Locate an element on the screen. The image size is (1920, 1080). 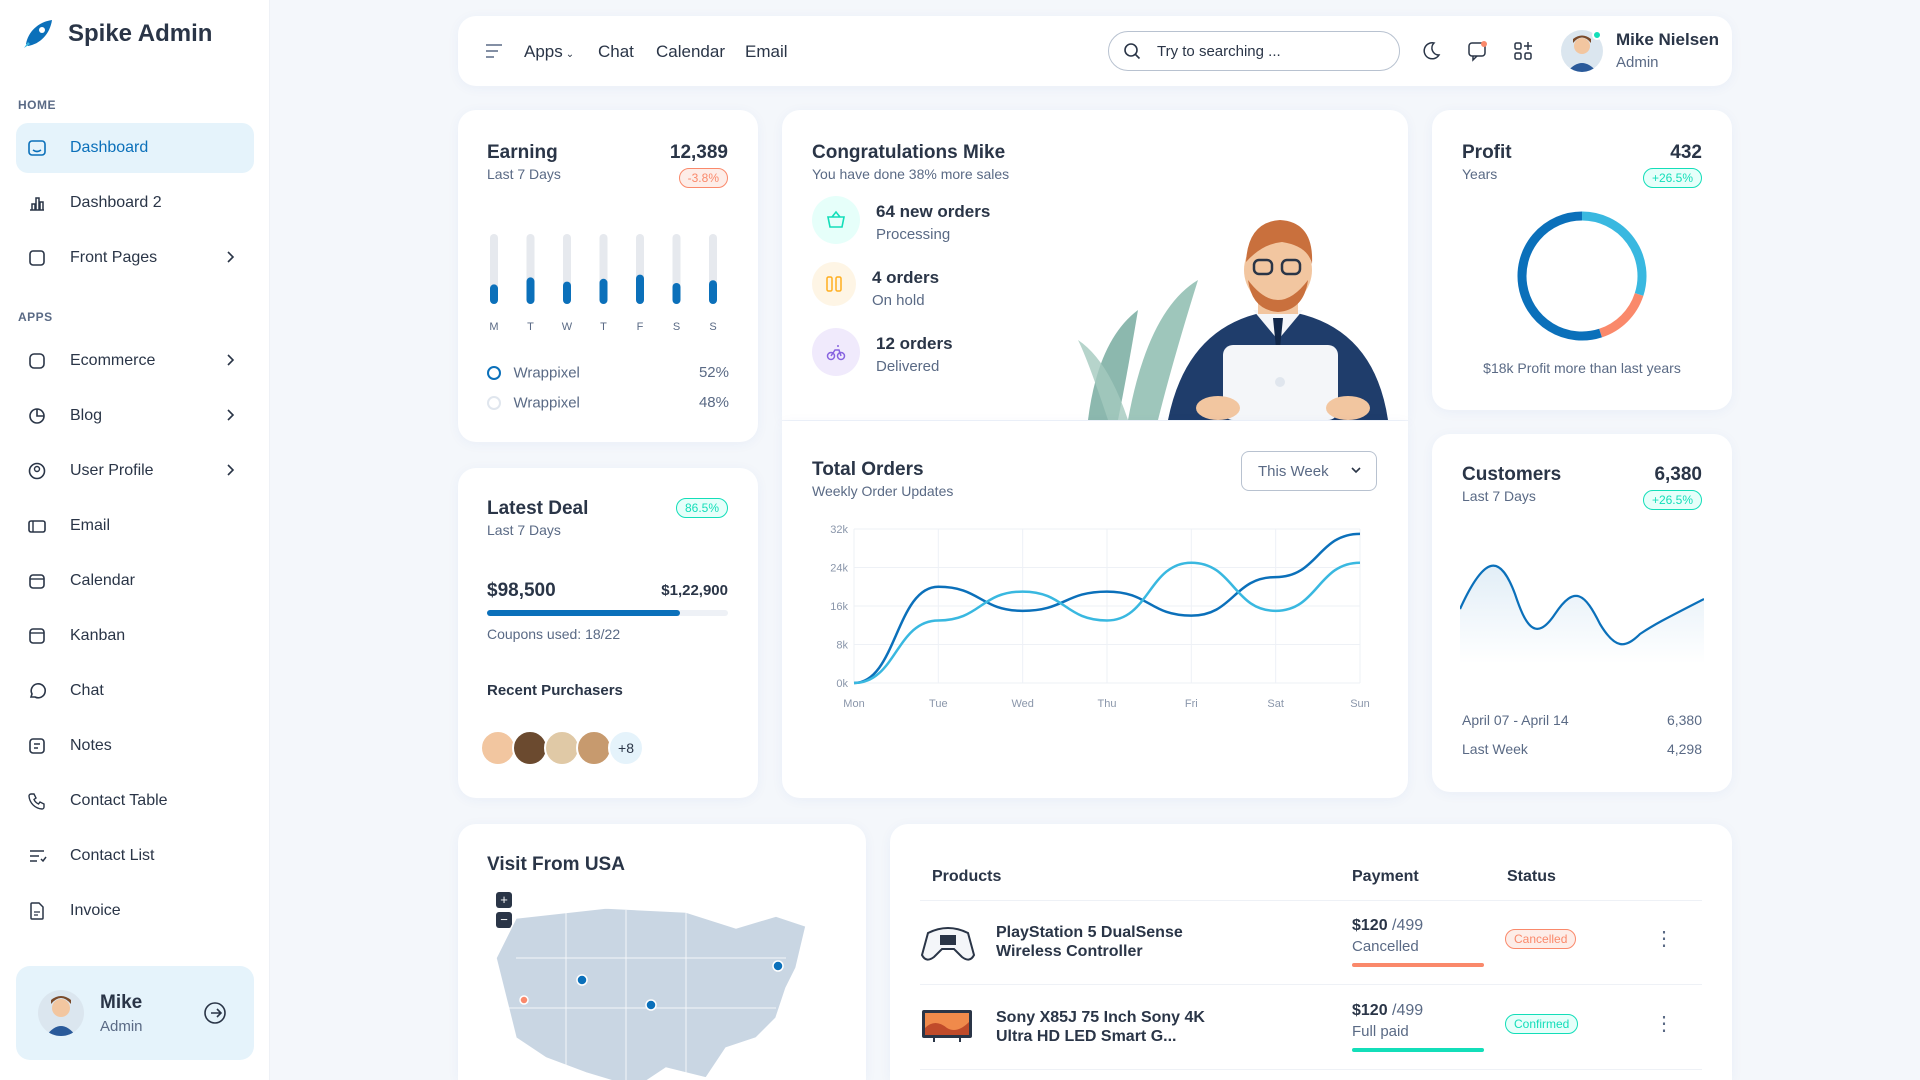
deal-title: Latest Deal is located at coordinates (538, 508).